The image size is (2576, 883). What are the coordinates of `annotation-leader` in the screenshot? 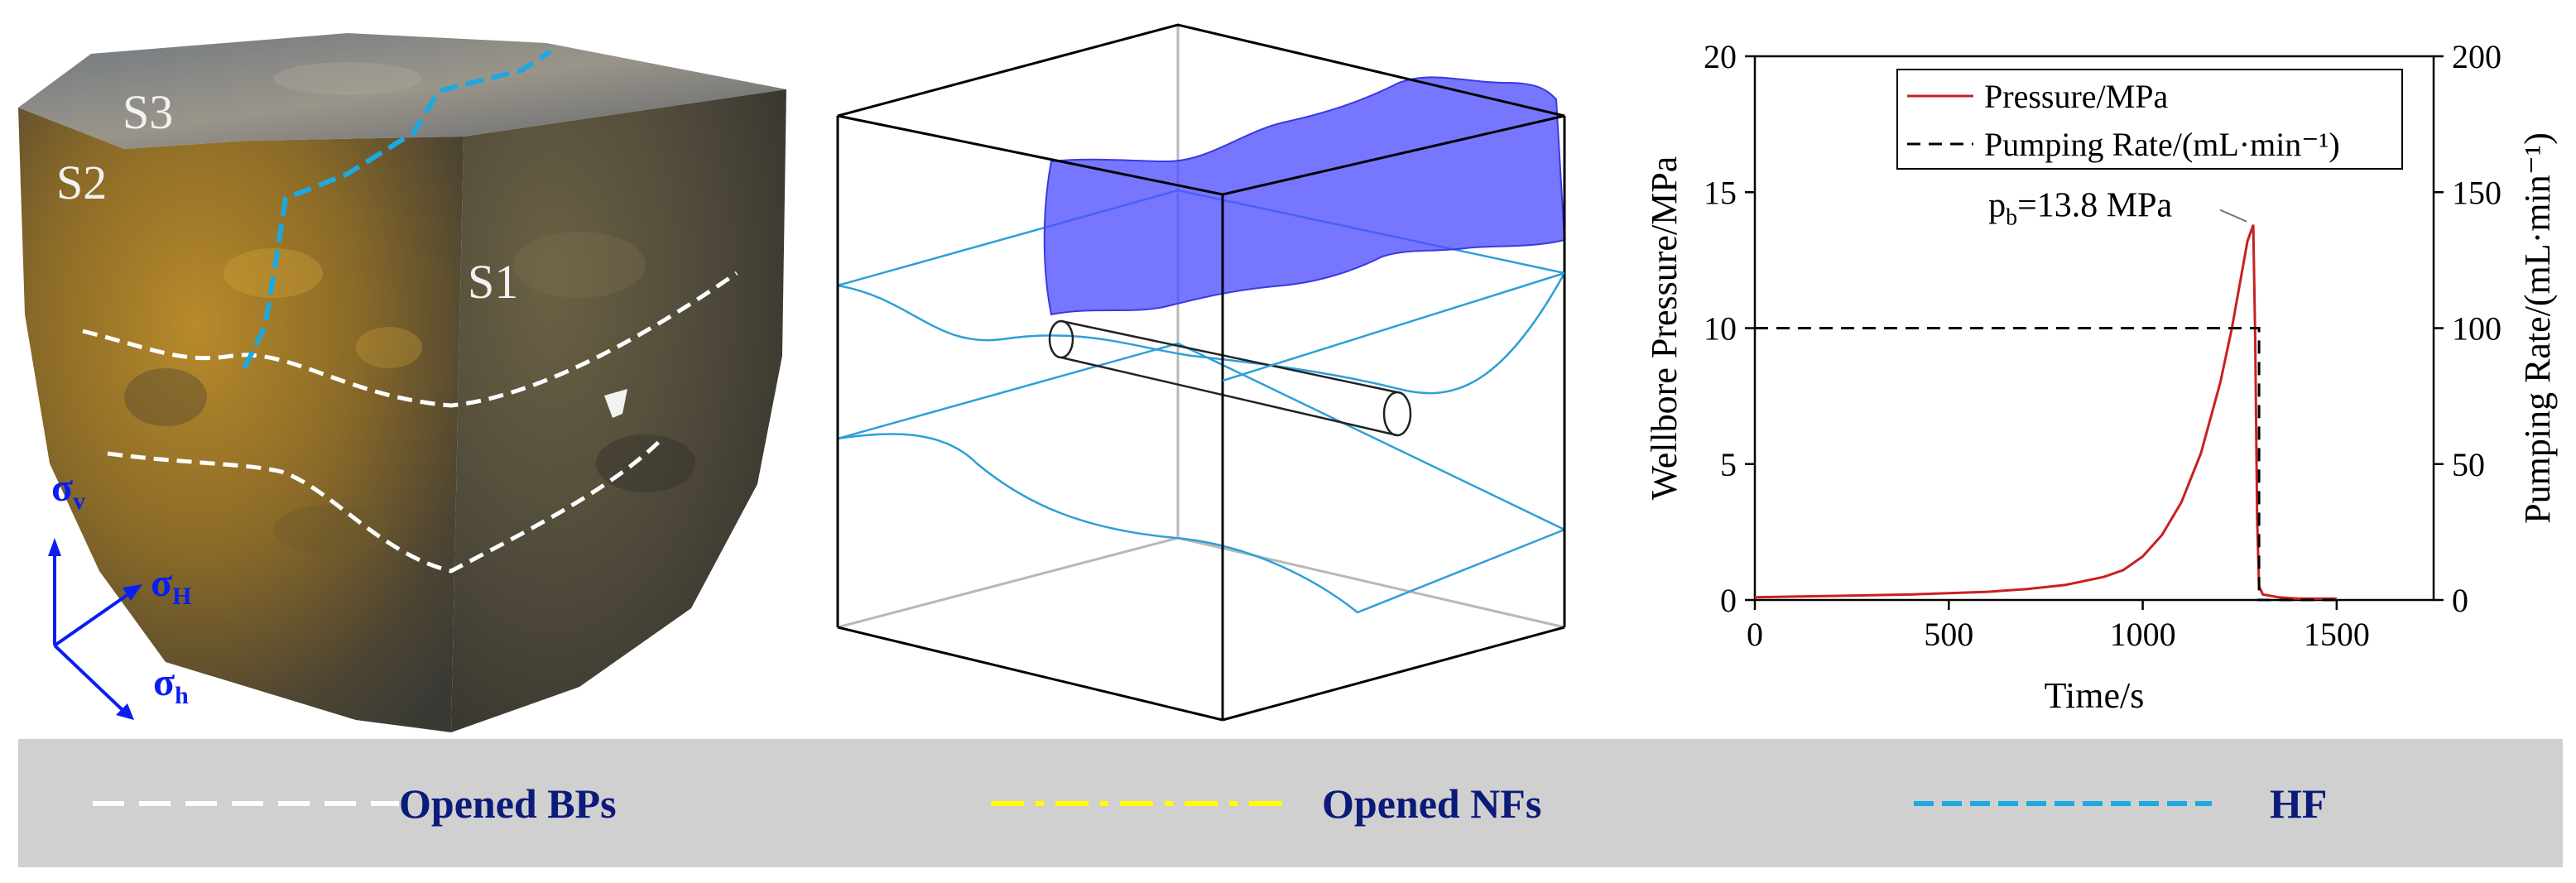 It's located at (2233, 216).